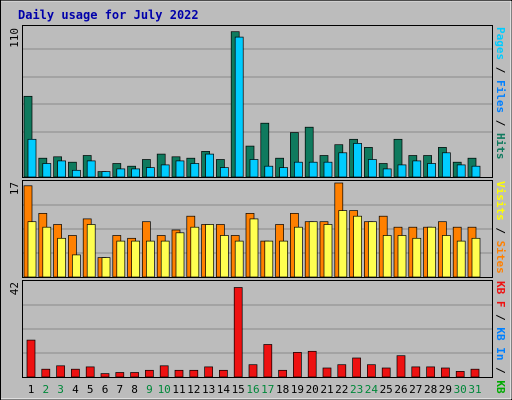  Describe the element at coordinates (400, 389) in the screenshot. I see `x-axis-label-day-26: 26` at that location.